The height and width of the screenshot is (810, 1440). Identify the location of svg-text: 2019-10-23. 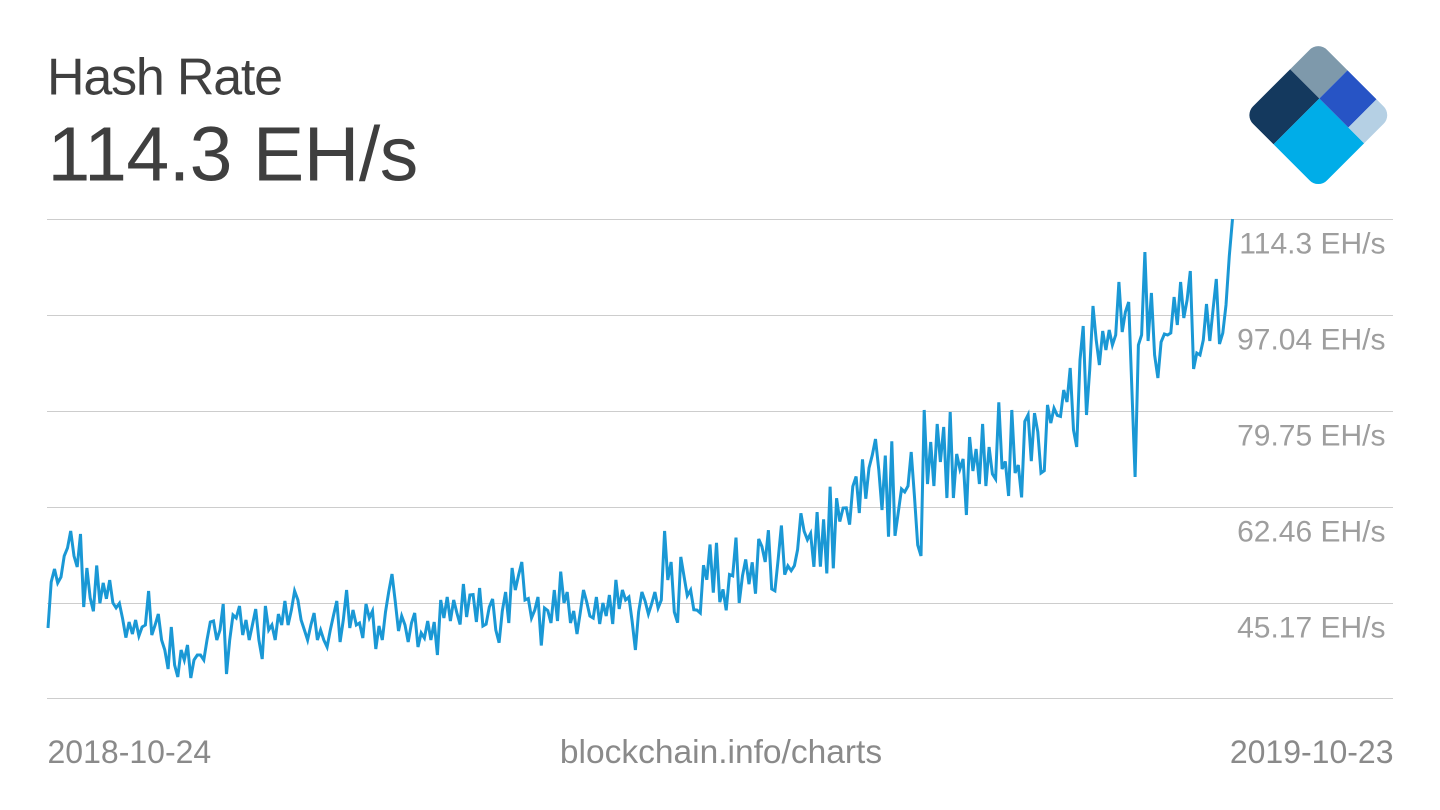
(1312, 752).